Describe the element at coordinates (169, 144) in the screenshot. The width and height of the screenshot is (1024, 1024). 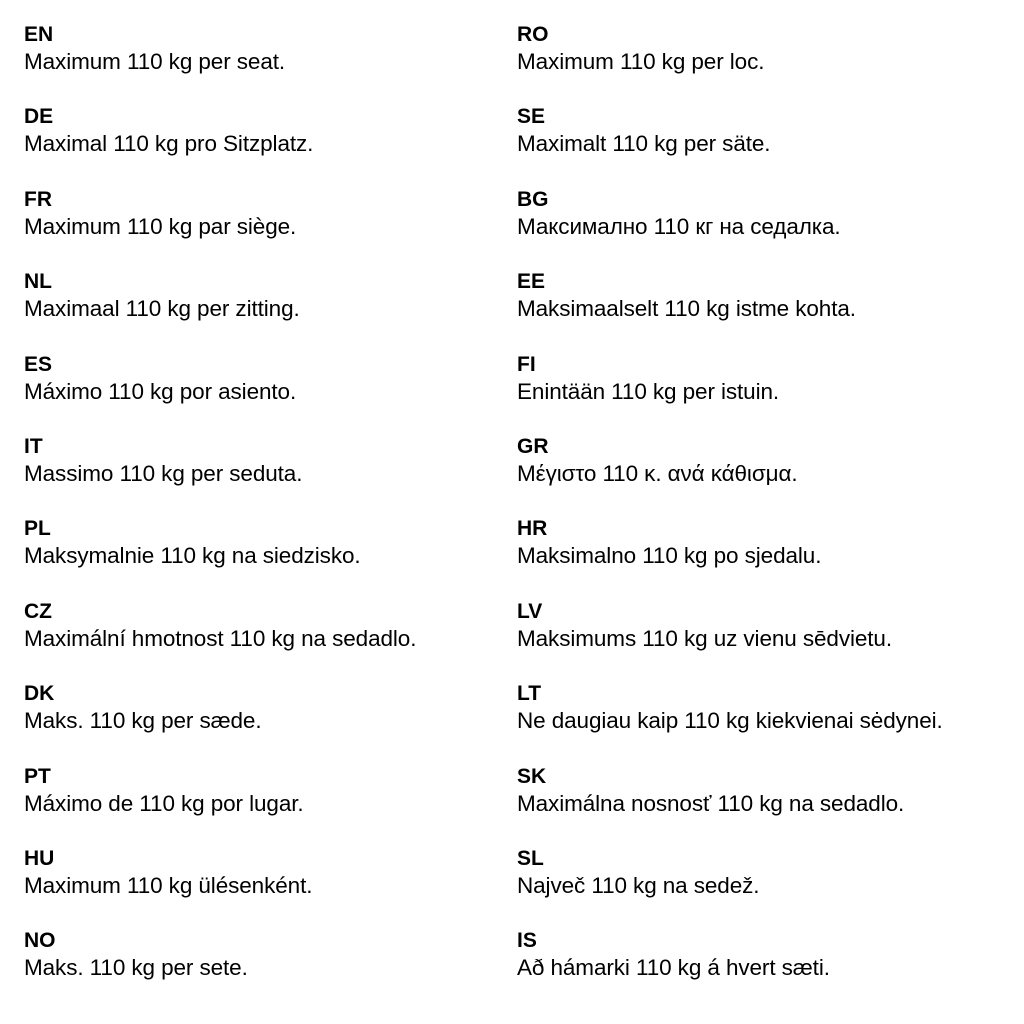
I see `weight-limit-text: Maximal 110 kg pro Sitzplatz.` at that location.